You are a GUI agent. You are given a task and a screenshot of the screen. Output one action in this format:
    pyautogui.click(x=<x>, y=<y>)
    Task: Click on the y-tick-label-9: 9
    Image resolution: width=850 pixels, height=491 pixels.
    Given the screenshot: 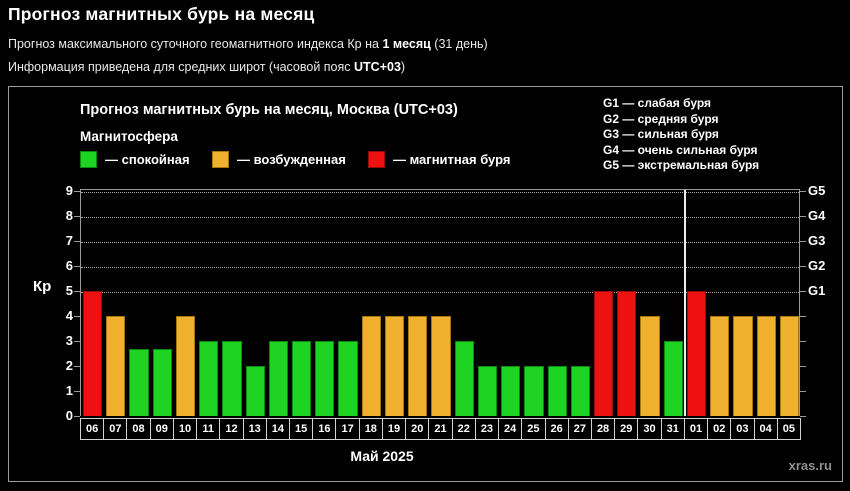 What is the action you would take?
    pyautogui.click(x=69, y=190)
    